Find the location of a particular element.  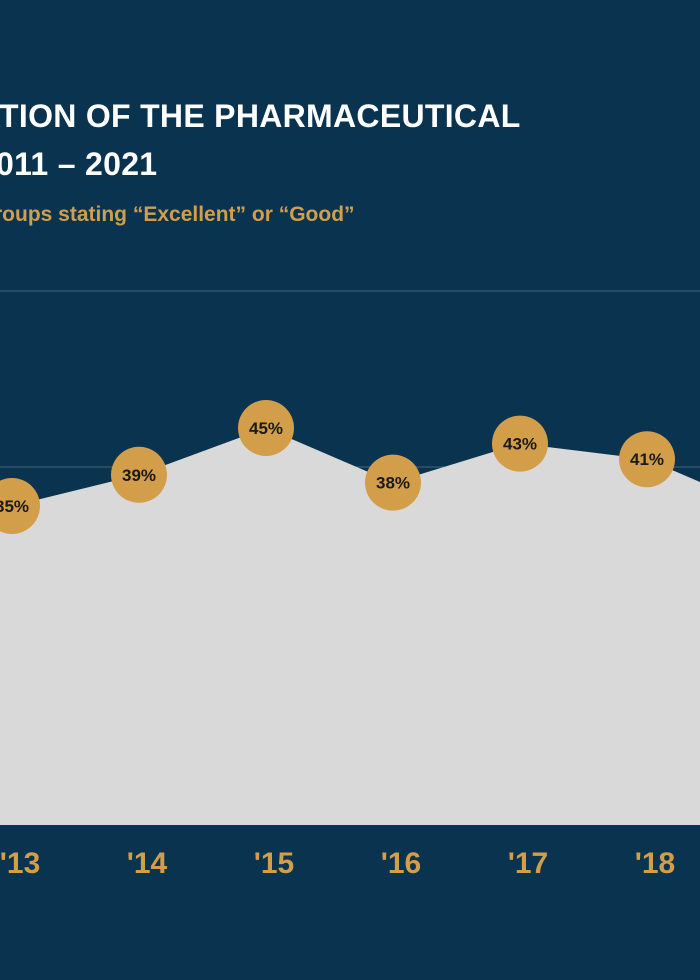

x-axis-ticks: '13 '14 '15 '16 '17 '18 is located at coordinates (337, 863).